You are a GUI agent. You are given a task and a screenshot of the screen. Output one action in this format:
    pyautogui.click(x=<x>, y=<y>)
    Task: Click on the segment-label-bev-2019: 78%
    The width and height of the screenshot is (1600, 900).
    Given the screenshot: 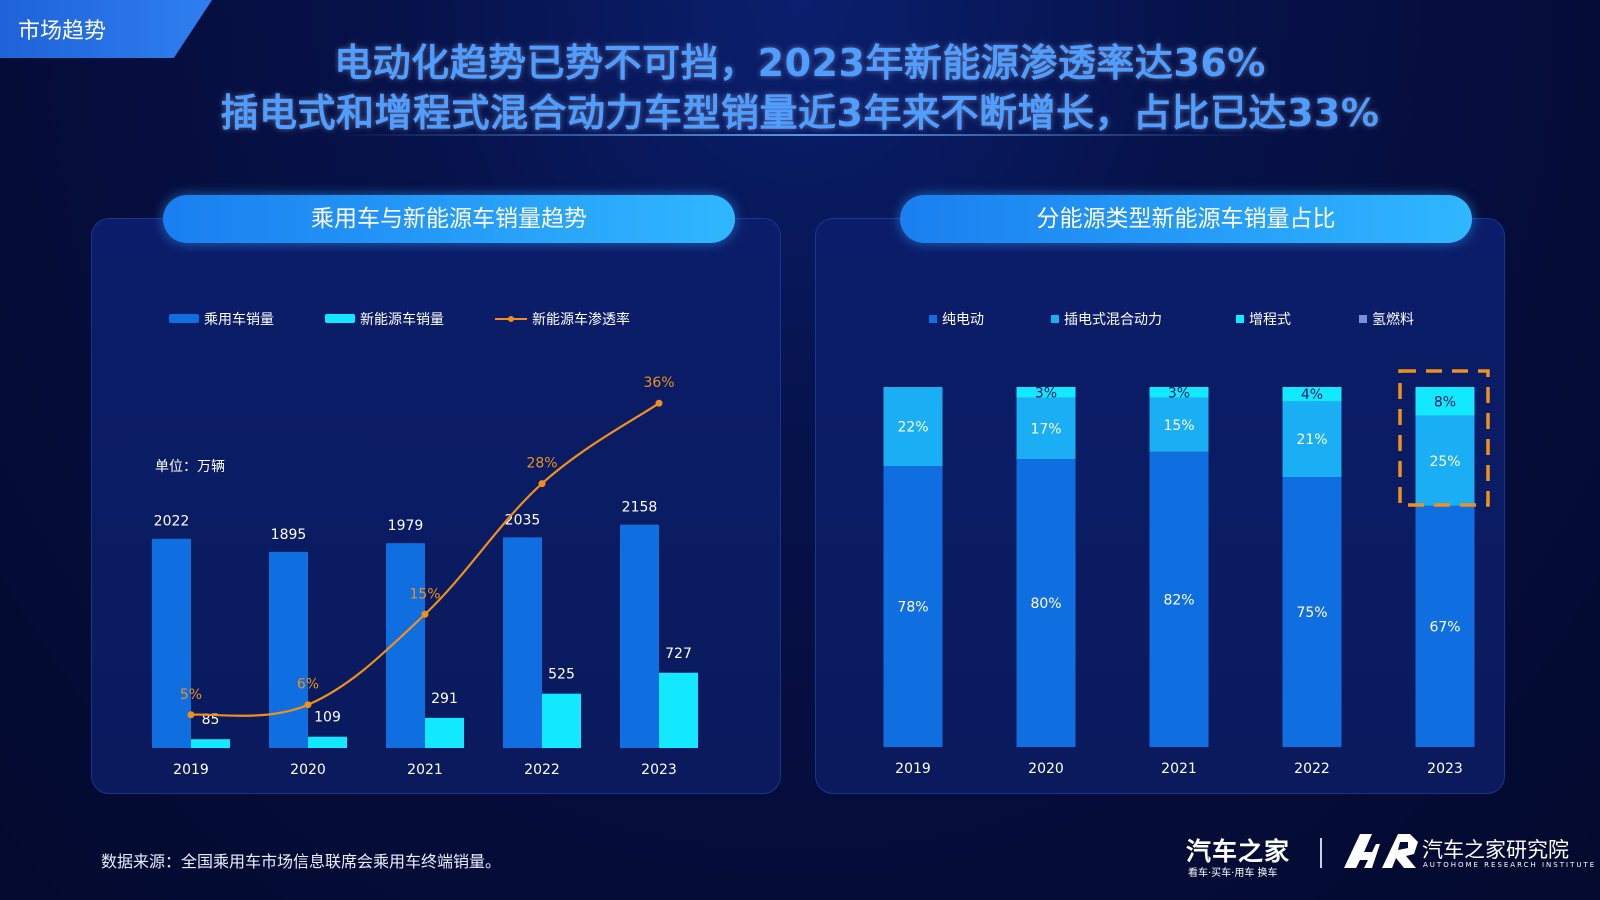 What is the action you would take?
    pyautogui.click(x=912, y=608)
    